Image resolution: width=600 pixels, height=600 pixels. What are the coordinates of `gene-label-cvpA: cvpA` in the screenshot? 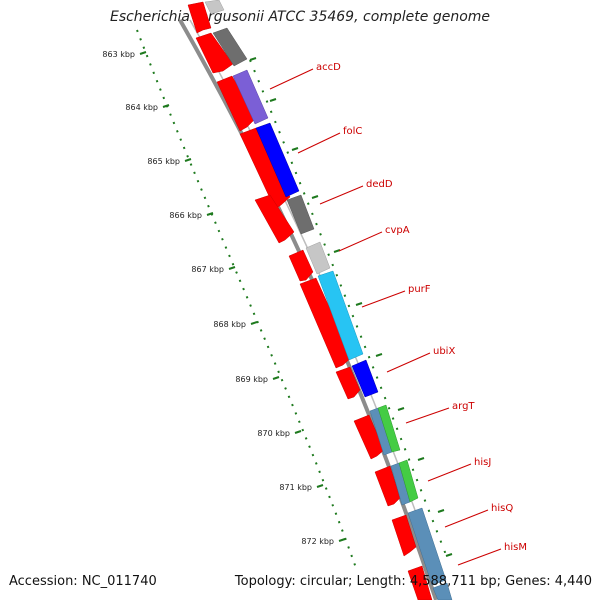 It's located at (397, 230).